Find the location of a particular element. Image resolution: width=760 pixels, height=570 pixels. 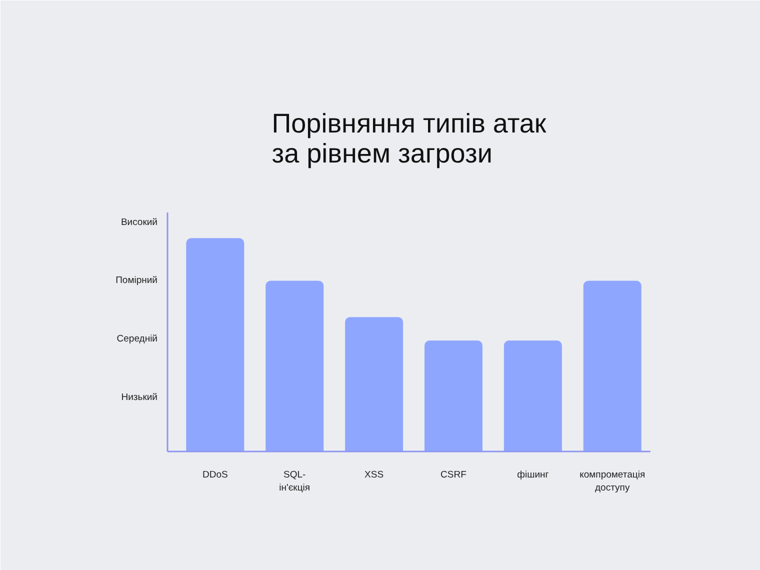

chart-title: Порівняння типів атак за рівнем загрози is located at coordinates (409, 138).